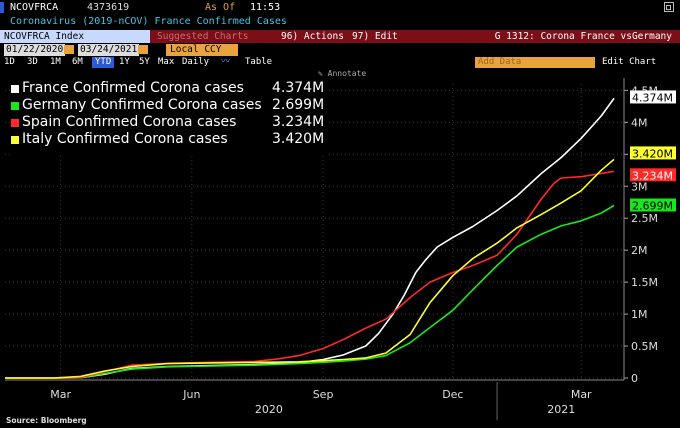 This screenshot has width=680, height=428. I want to click on period-1y: 1Y, so click(124, 62).